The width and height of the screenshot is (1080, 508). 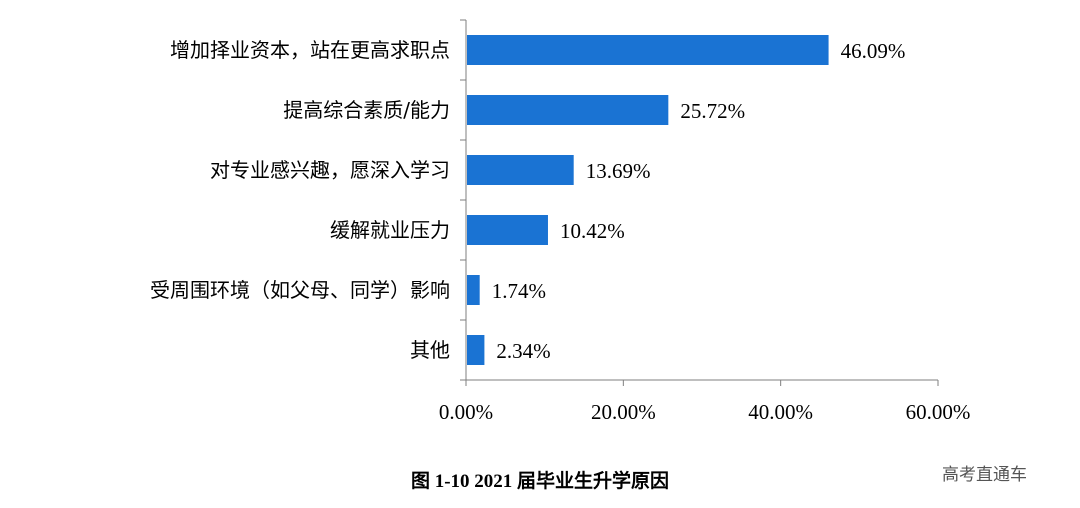 I want to click on x-tick-label: 40.00%, so click(x=780, y=412).